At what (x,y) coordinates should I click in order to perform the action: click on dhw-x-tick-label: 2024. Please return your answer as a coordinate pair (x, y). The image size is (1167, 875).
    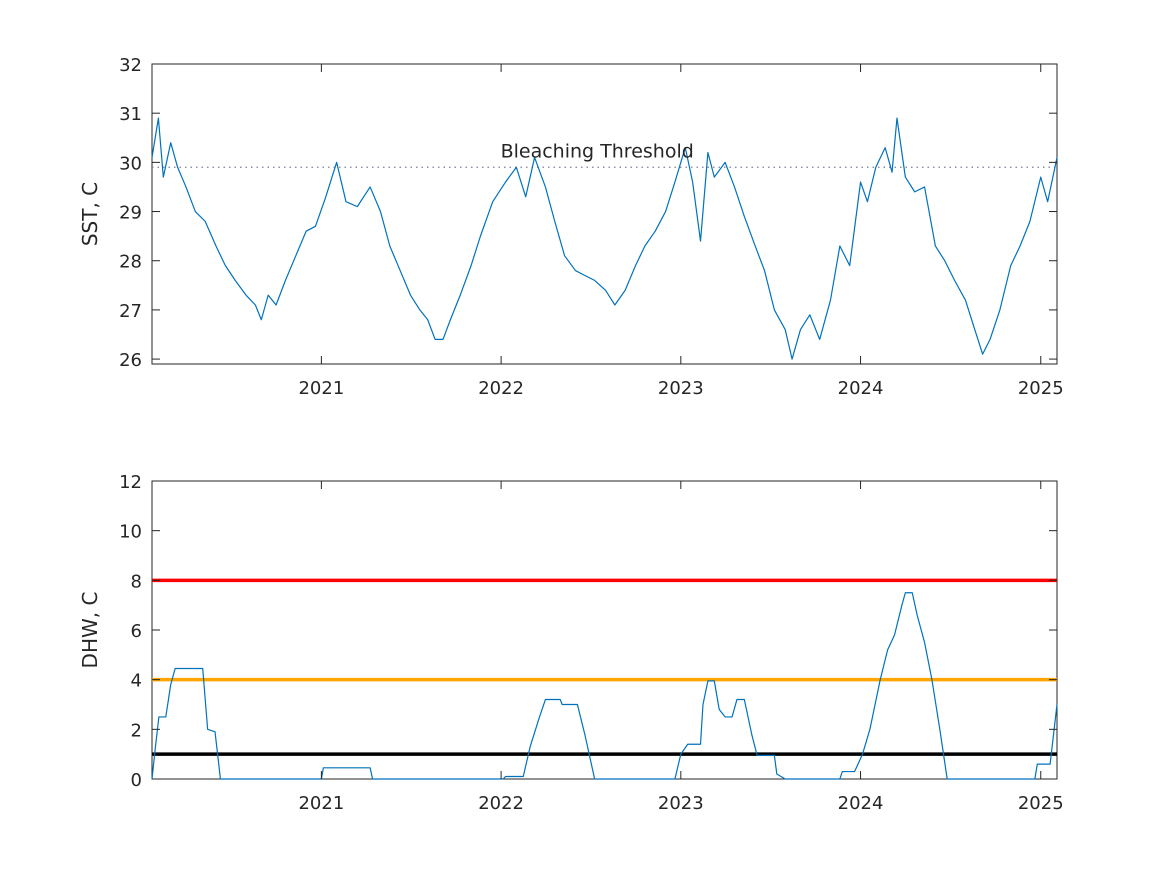
    Looking at the image, I should click on (861, 803).